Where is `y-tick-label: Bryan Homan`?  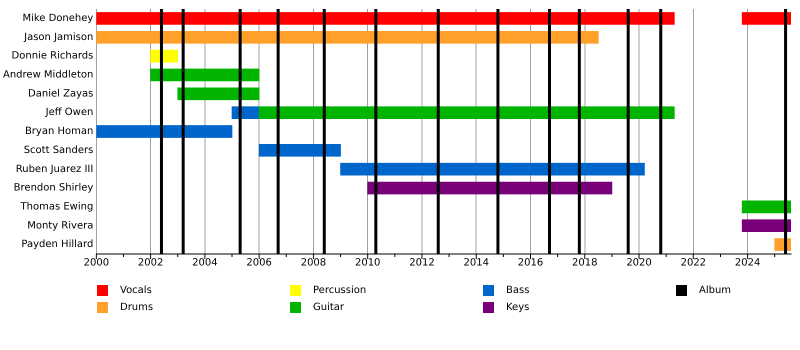
y-tick-label: Bryan Homan is located at coordinates (59, 132).